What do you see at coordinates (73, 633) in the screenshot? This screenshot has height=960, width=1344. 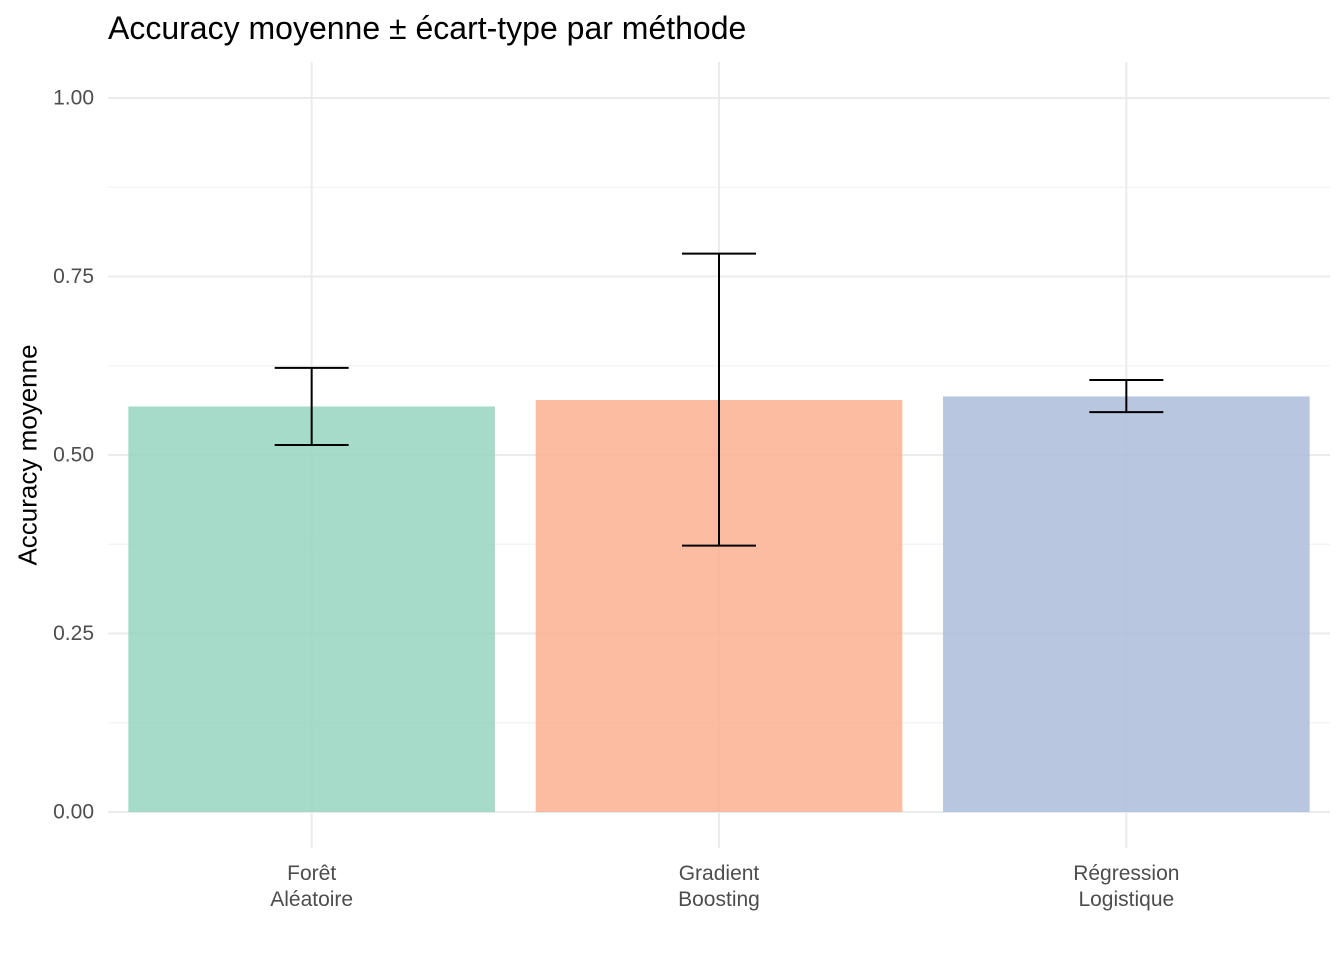 I see `y-tick-label: 0.25` at bounding box center [73, 633].